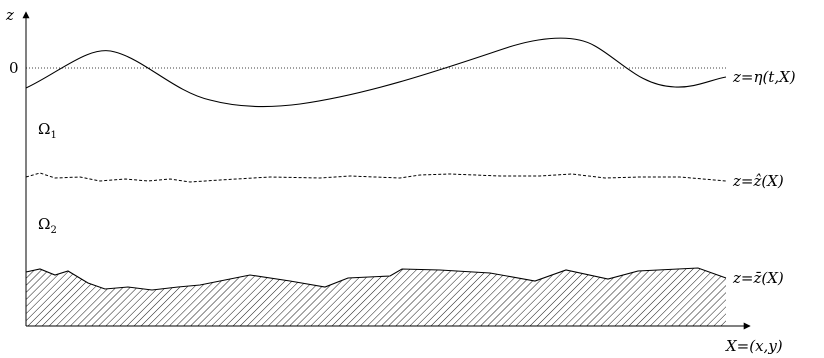 The height and width of the screenshot is (358, 824). What do you see at coordinates (14, 68) in the screenshot?
I see `zero-tick-label: 0` at bounding box center [14, 68].